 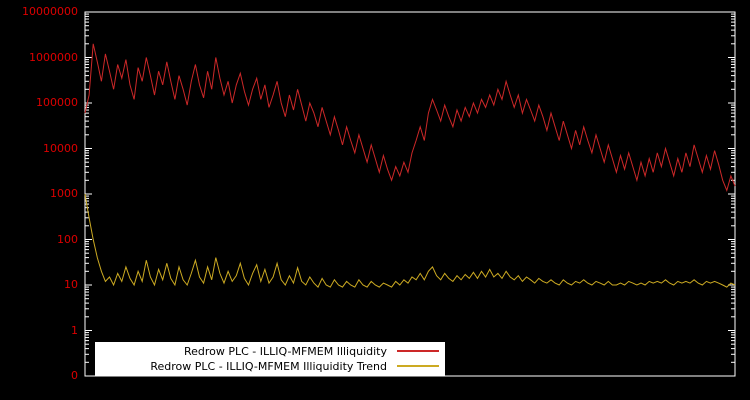 I want to click on y-tick-label: 100, so click(x=67, y=239).